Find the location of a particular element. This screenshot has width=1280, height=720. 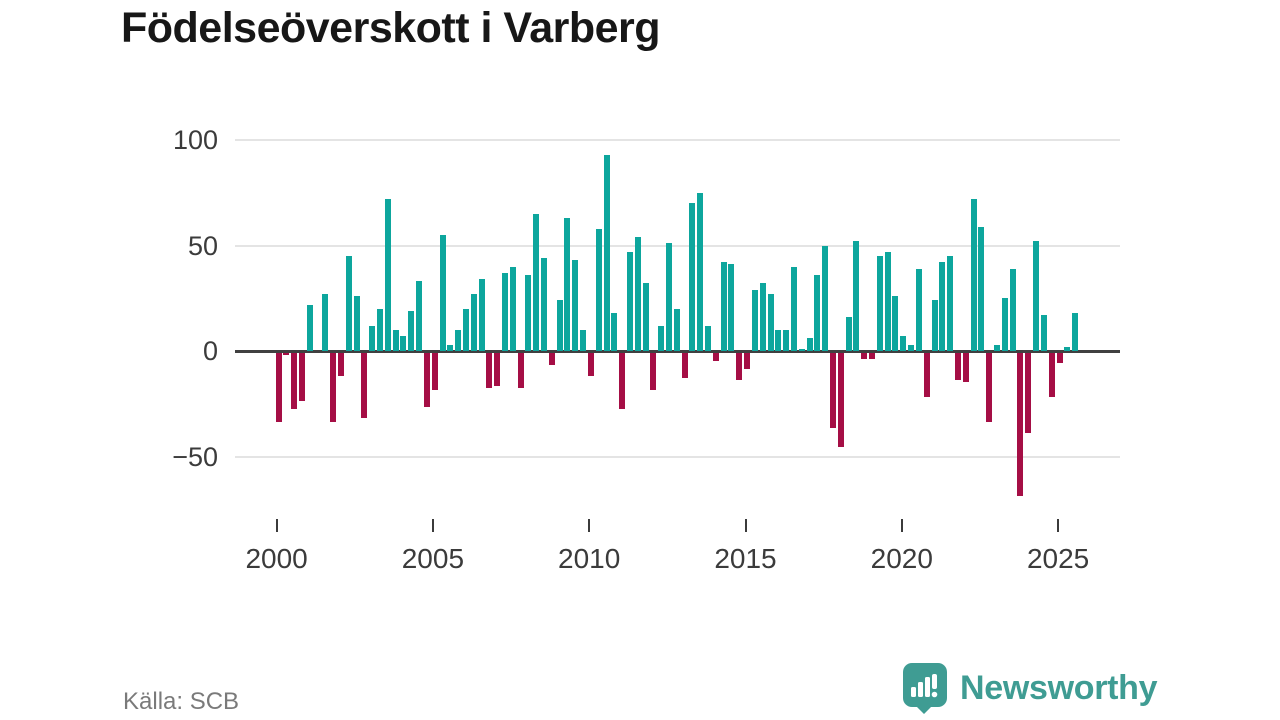

bar-2016Q2 is located at coordinates (786, 340).